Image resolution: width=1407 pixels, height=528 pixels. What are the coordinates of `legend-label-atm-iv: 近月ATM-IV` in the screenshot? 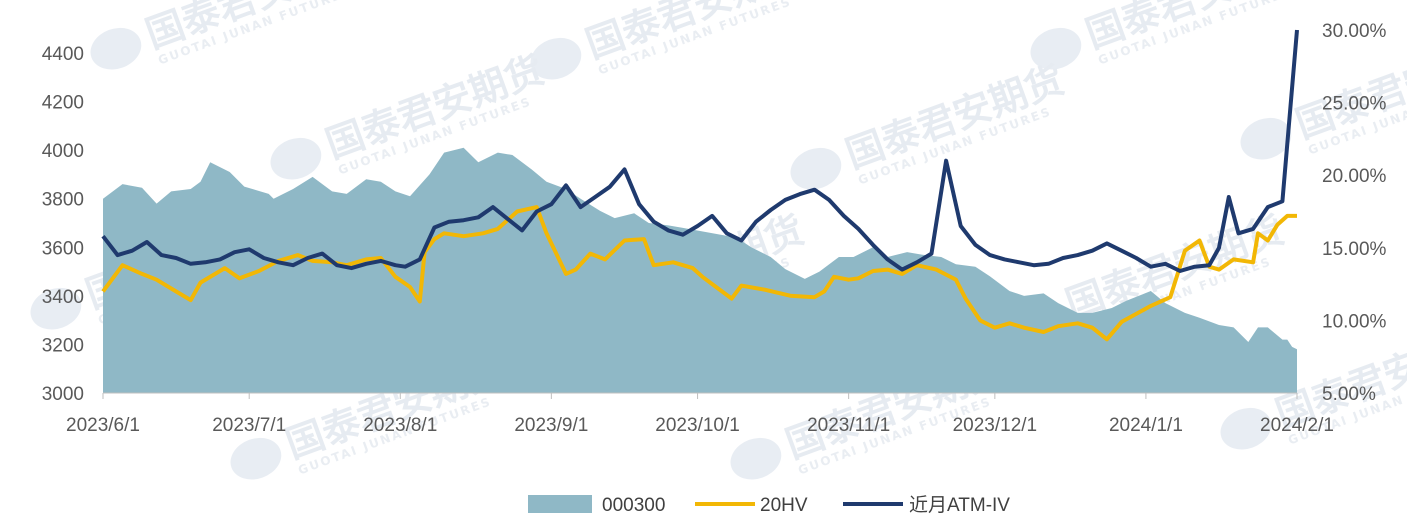 It's located at (959, 505).